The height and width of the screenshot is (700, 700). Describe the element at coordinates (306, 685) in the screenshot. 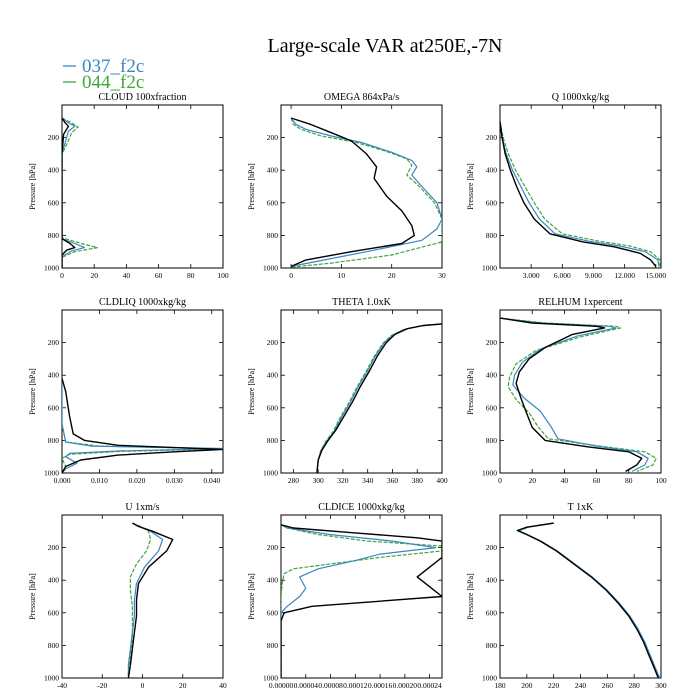

I see `x-tick-label: 0.00004` at that location.